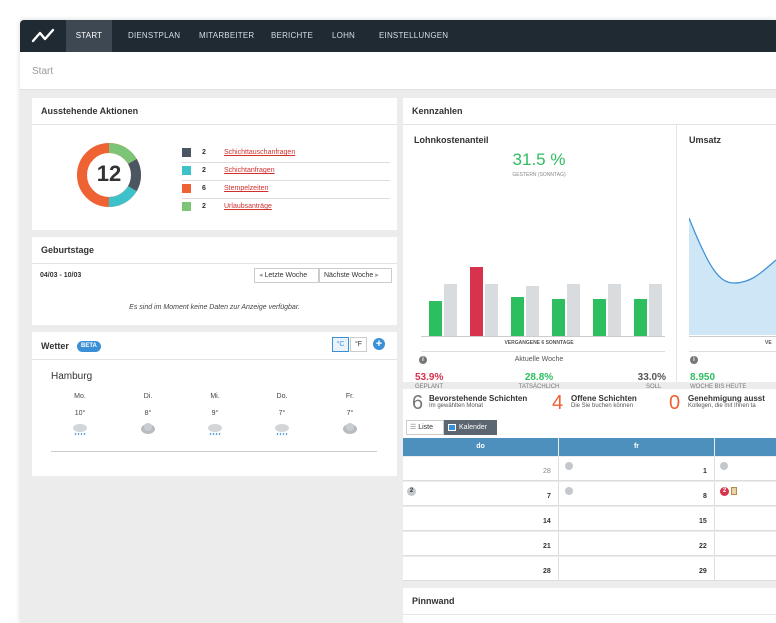 The height and width of the screenshot is (623, 776). What do you see at coordinates (89, 36) in the screenshot?
I see `nav-start: START` at bounding box center [89, 36].